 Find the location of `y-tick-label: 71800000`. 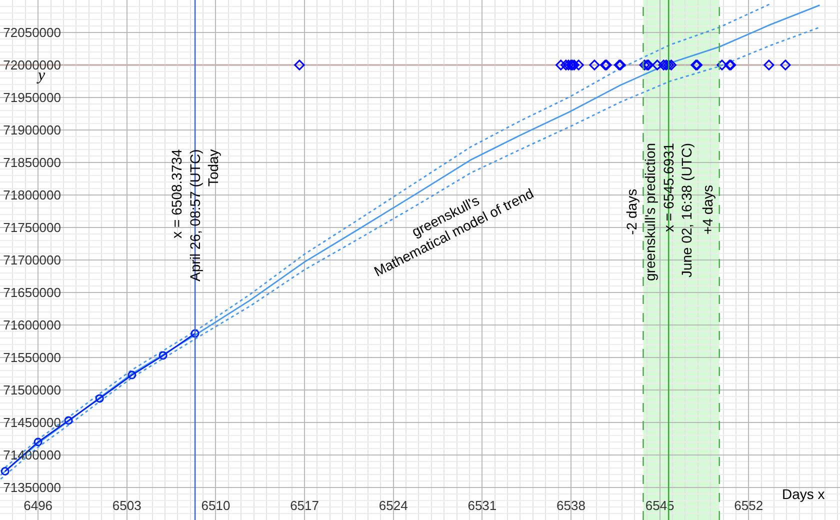

y-tick-label: 71800000 is located at coordinates (32, 195).